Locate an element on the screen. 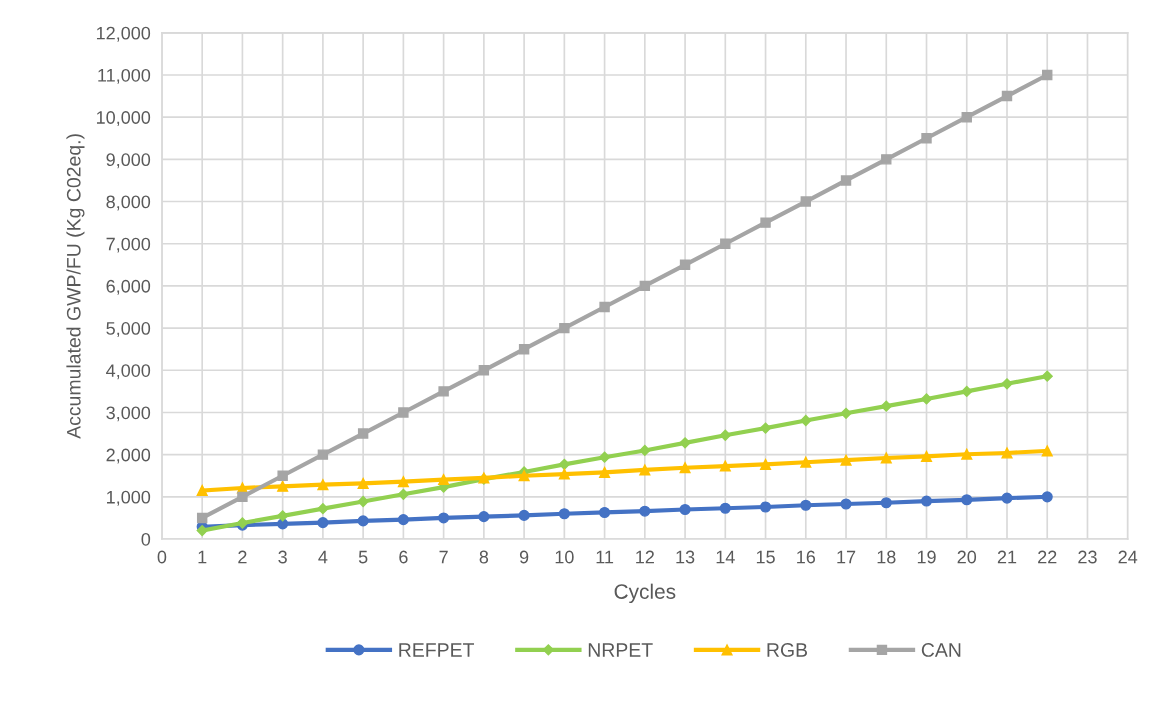  x-tick-label: 4 is located at coordinates (323, 557).